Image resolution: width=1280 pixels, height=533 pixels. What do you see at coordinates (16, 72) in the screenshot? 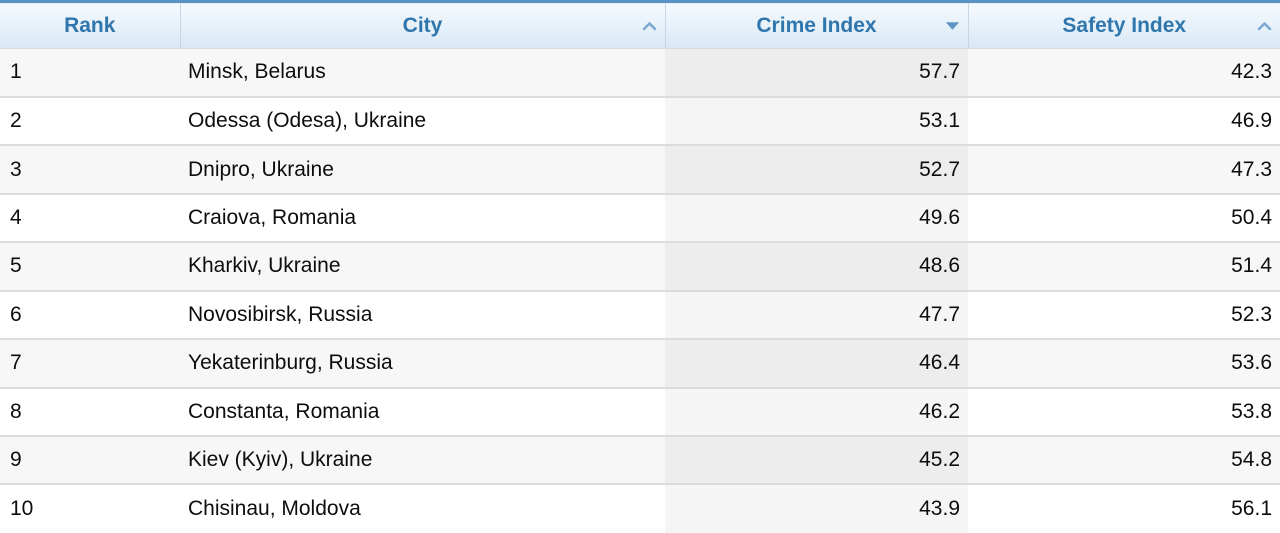
I see `cell-rank: 1` at bounding box center [16, 72].